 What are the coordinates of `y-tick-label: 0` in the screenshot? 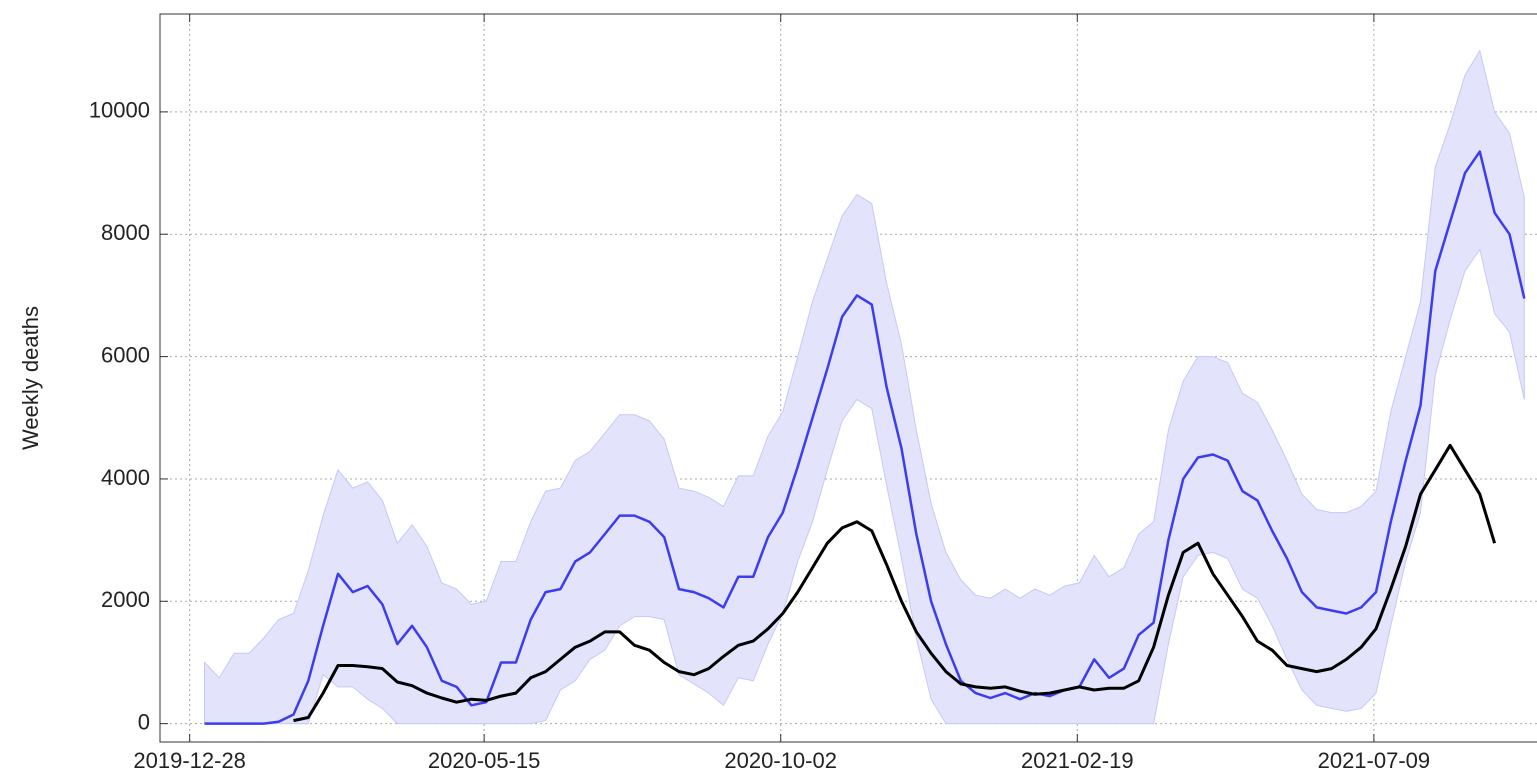 It's located at (144, 721).